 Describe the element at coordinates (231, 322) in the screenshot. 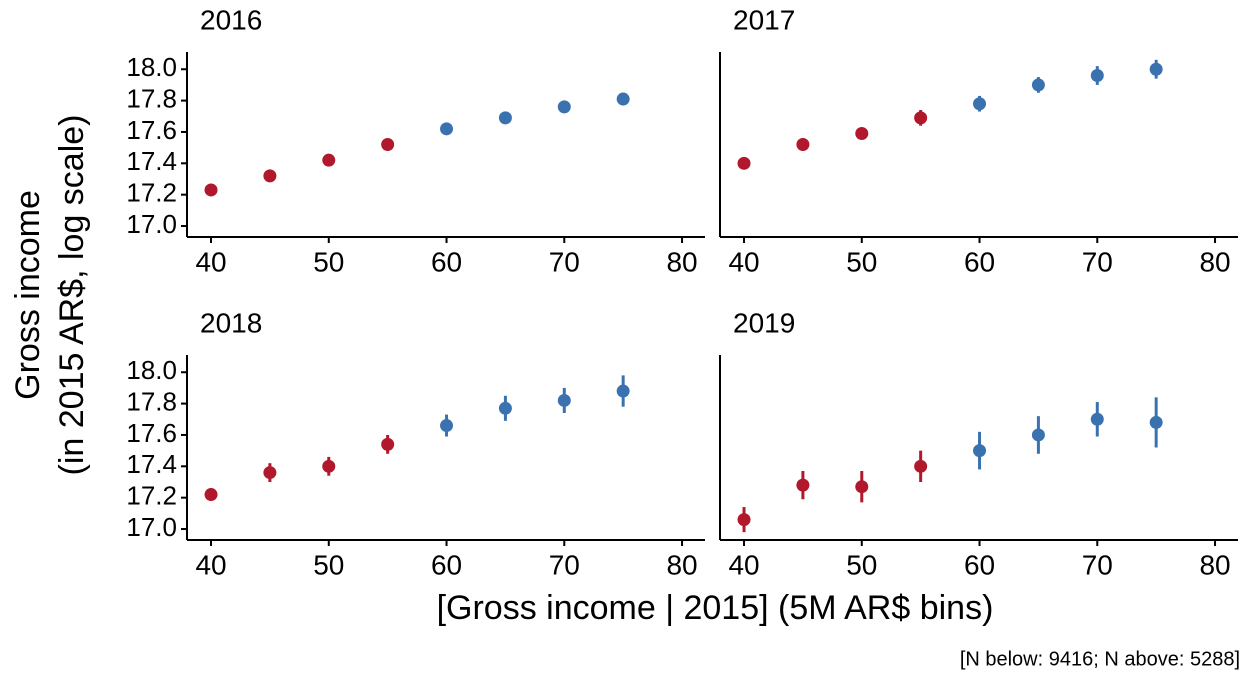

I see `panel-title: 2018` at that location.